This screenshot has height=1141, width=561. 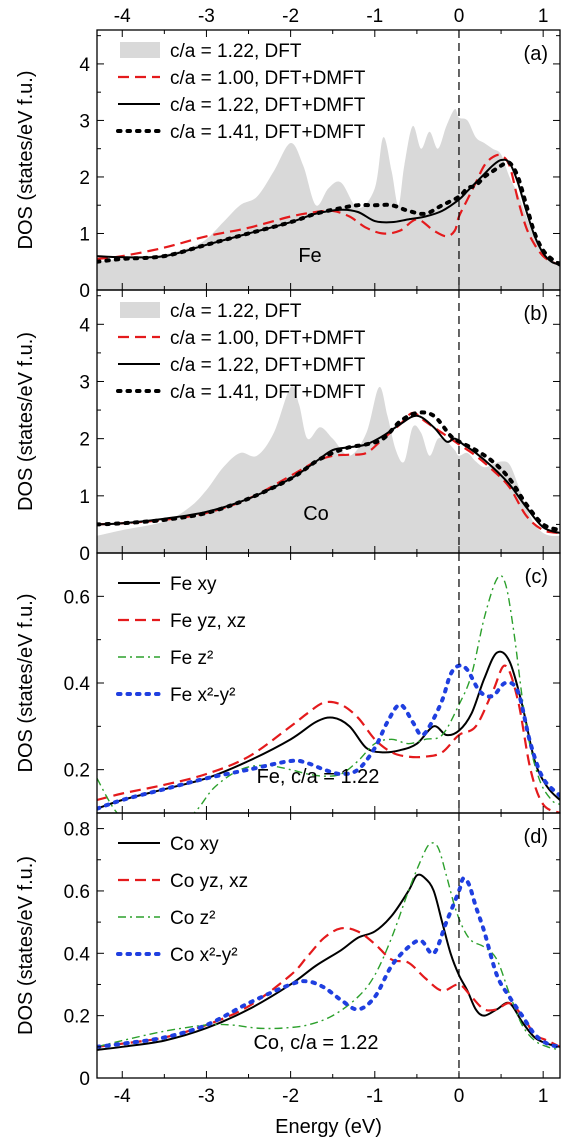 What do you see at coordinates (181, 640) in the screenshot?
I see `panel-c-legend: Fe xy Fe yz, xz Fe z² Fe x²-y²` at bounding box center [181, 640].